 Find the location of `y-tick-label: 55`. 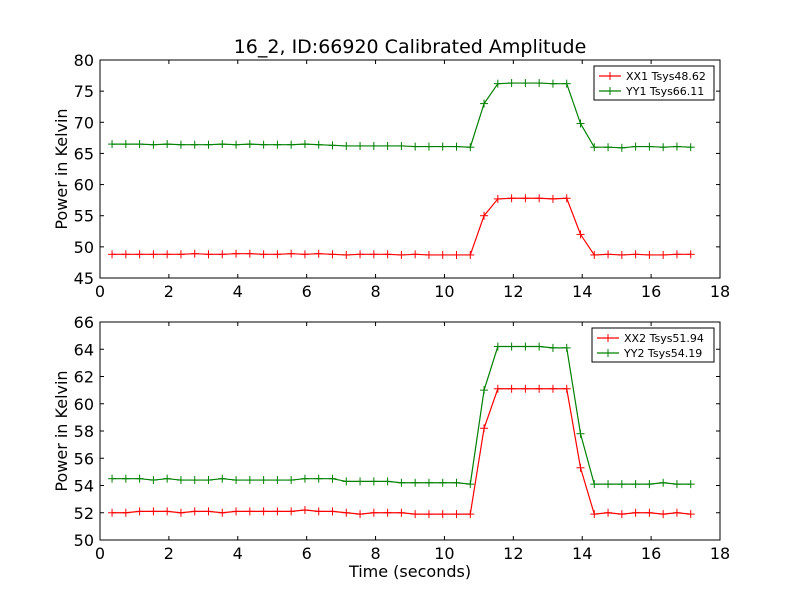

y-tick-label: 55 is located at coordinates (84, 216).